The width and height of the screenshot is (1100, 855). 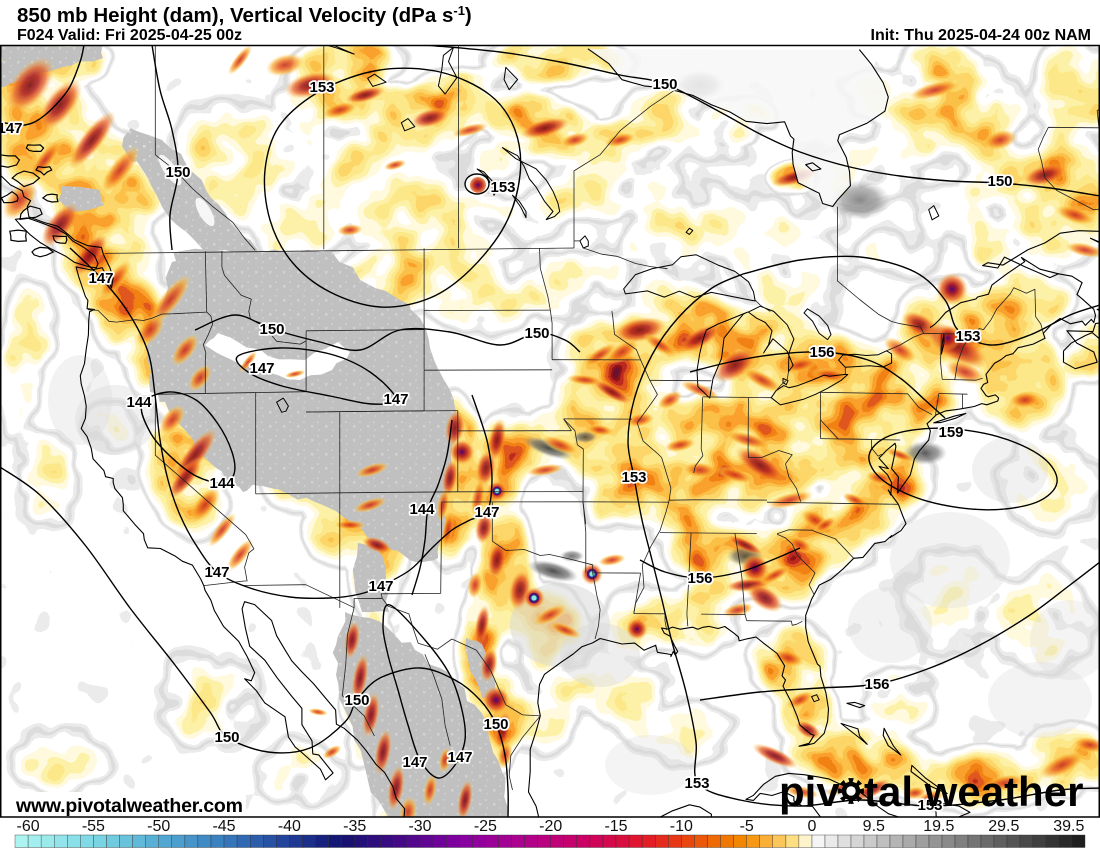 What do you see at coordinates (289, 826) in the screenshot?
I see `svg-text: -40` at bounding box center [289, 826].